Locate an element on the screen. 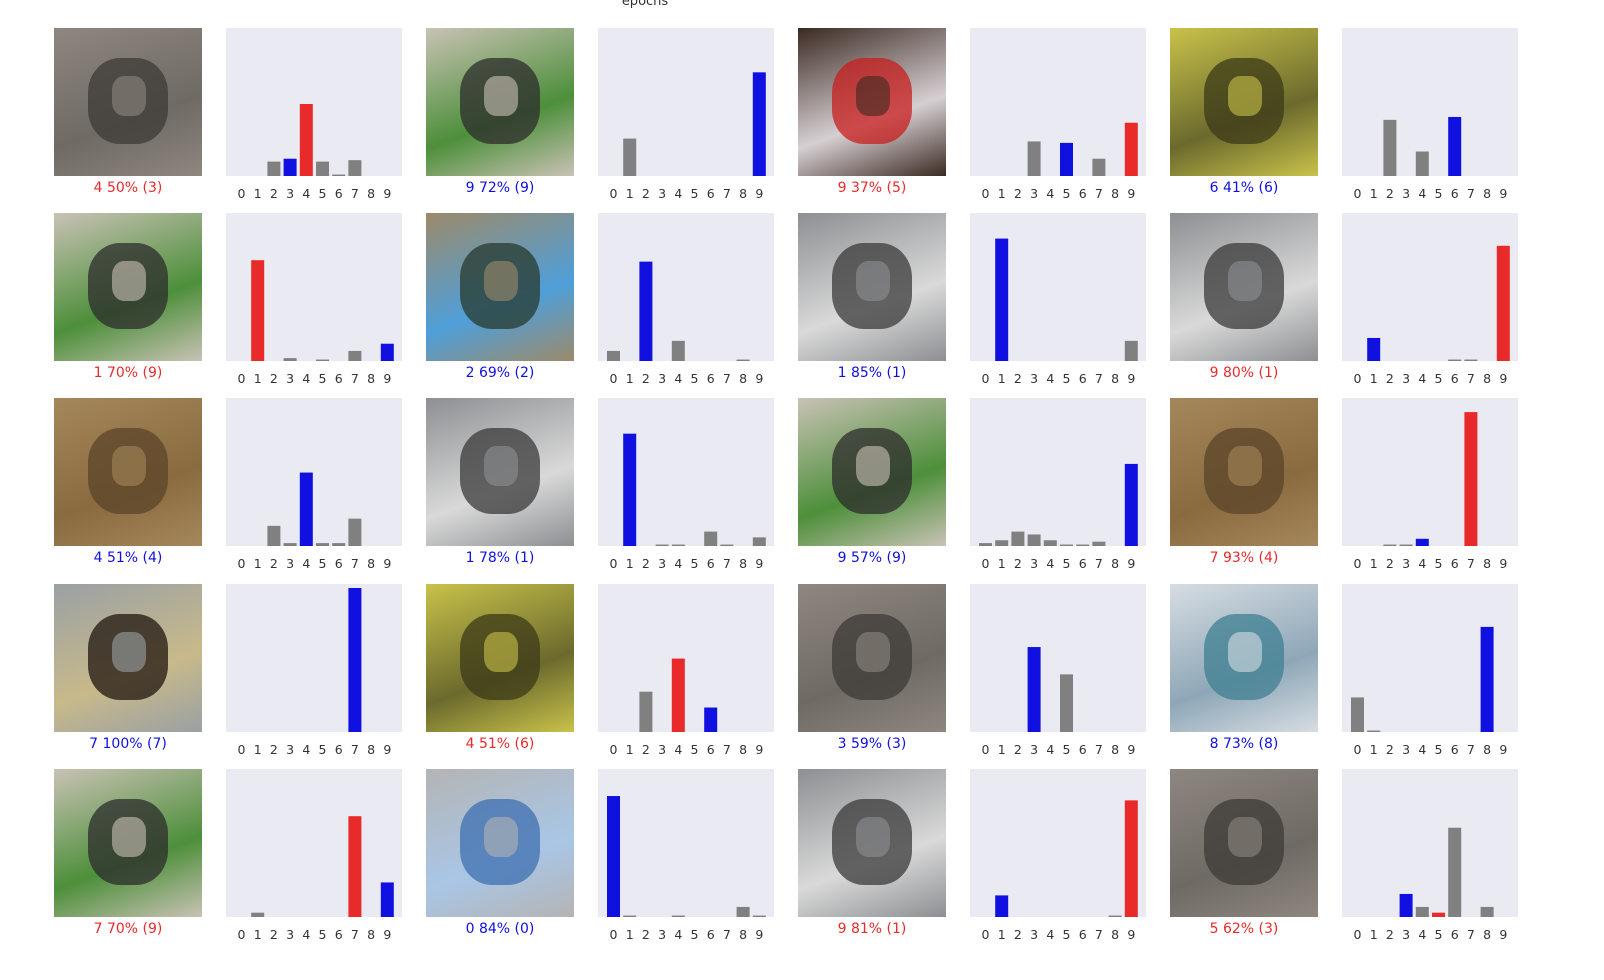 This screenshot has height=980, width=1604. prediction-caption: 1 85% (1) is located at coordinates (872, 373).